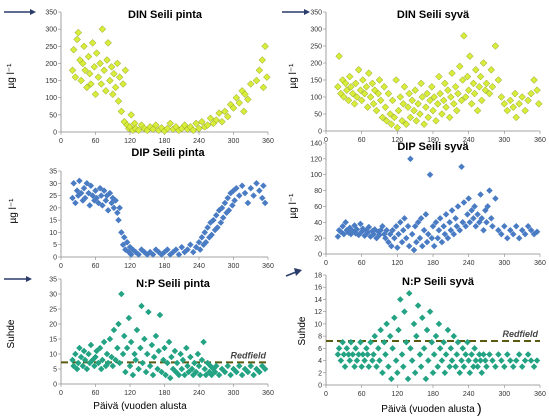 The height and width of the screenshot is (418, 549). What do you see at coordinates (53, 295) in the screenshot?
I see `y-tick-label: 30` at bounding box center [53, 295].